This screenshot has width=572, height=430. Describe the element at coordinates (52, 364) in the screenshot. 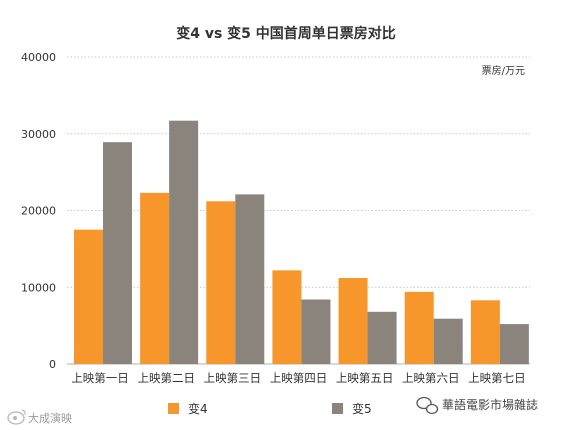

I see `y-tick-label: 0` at that location.